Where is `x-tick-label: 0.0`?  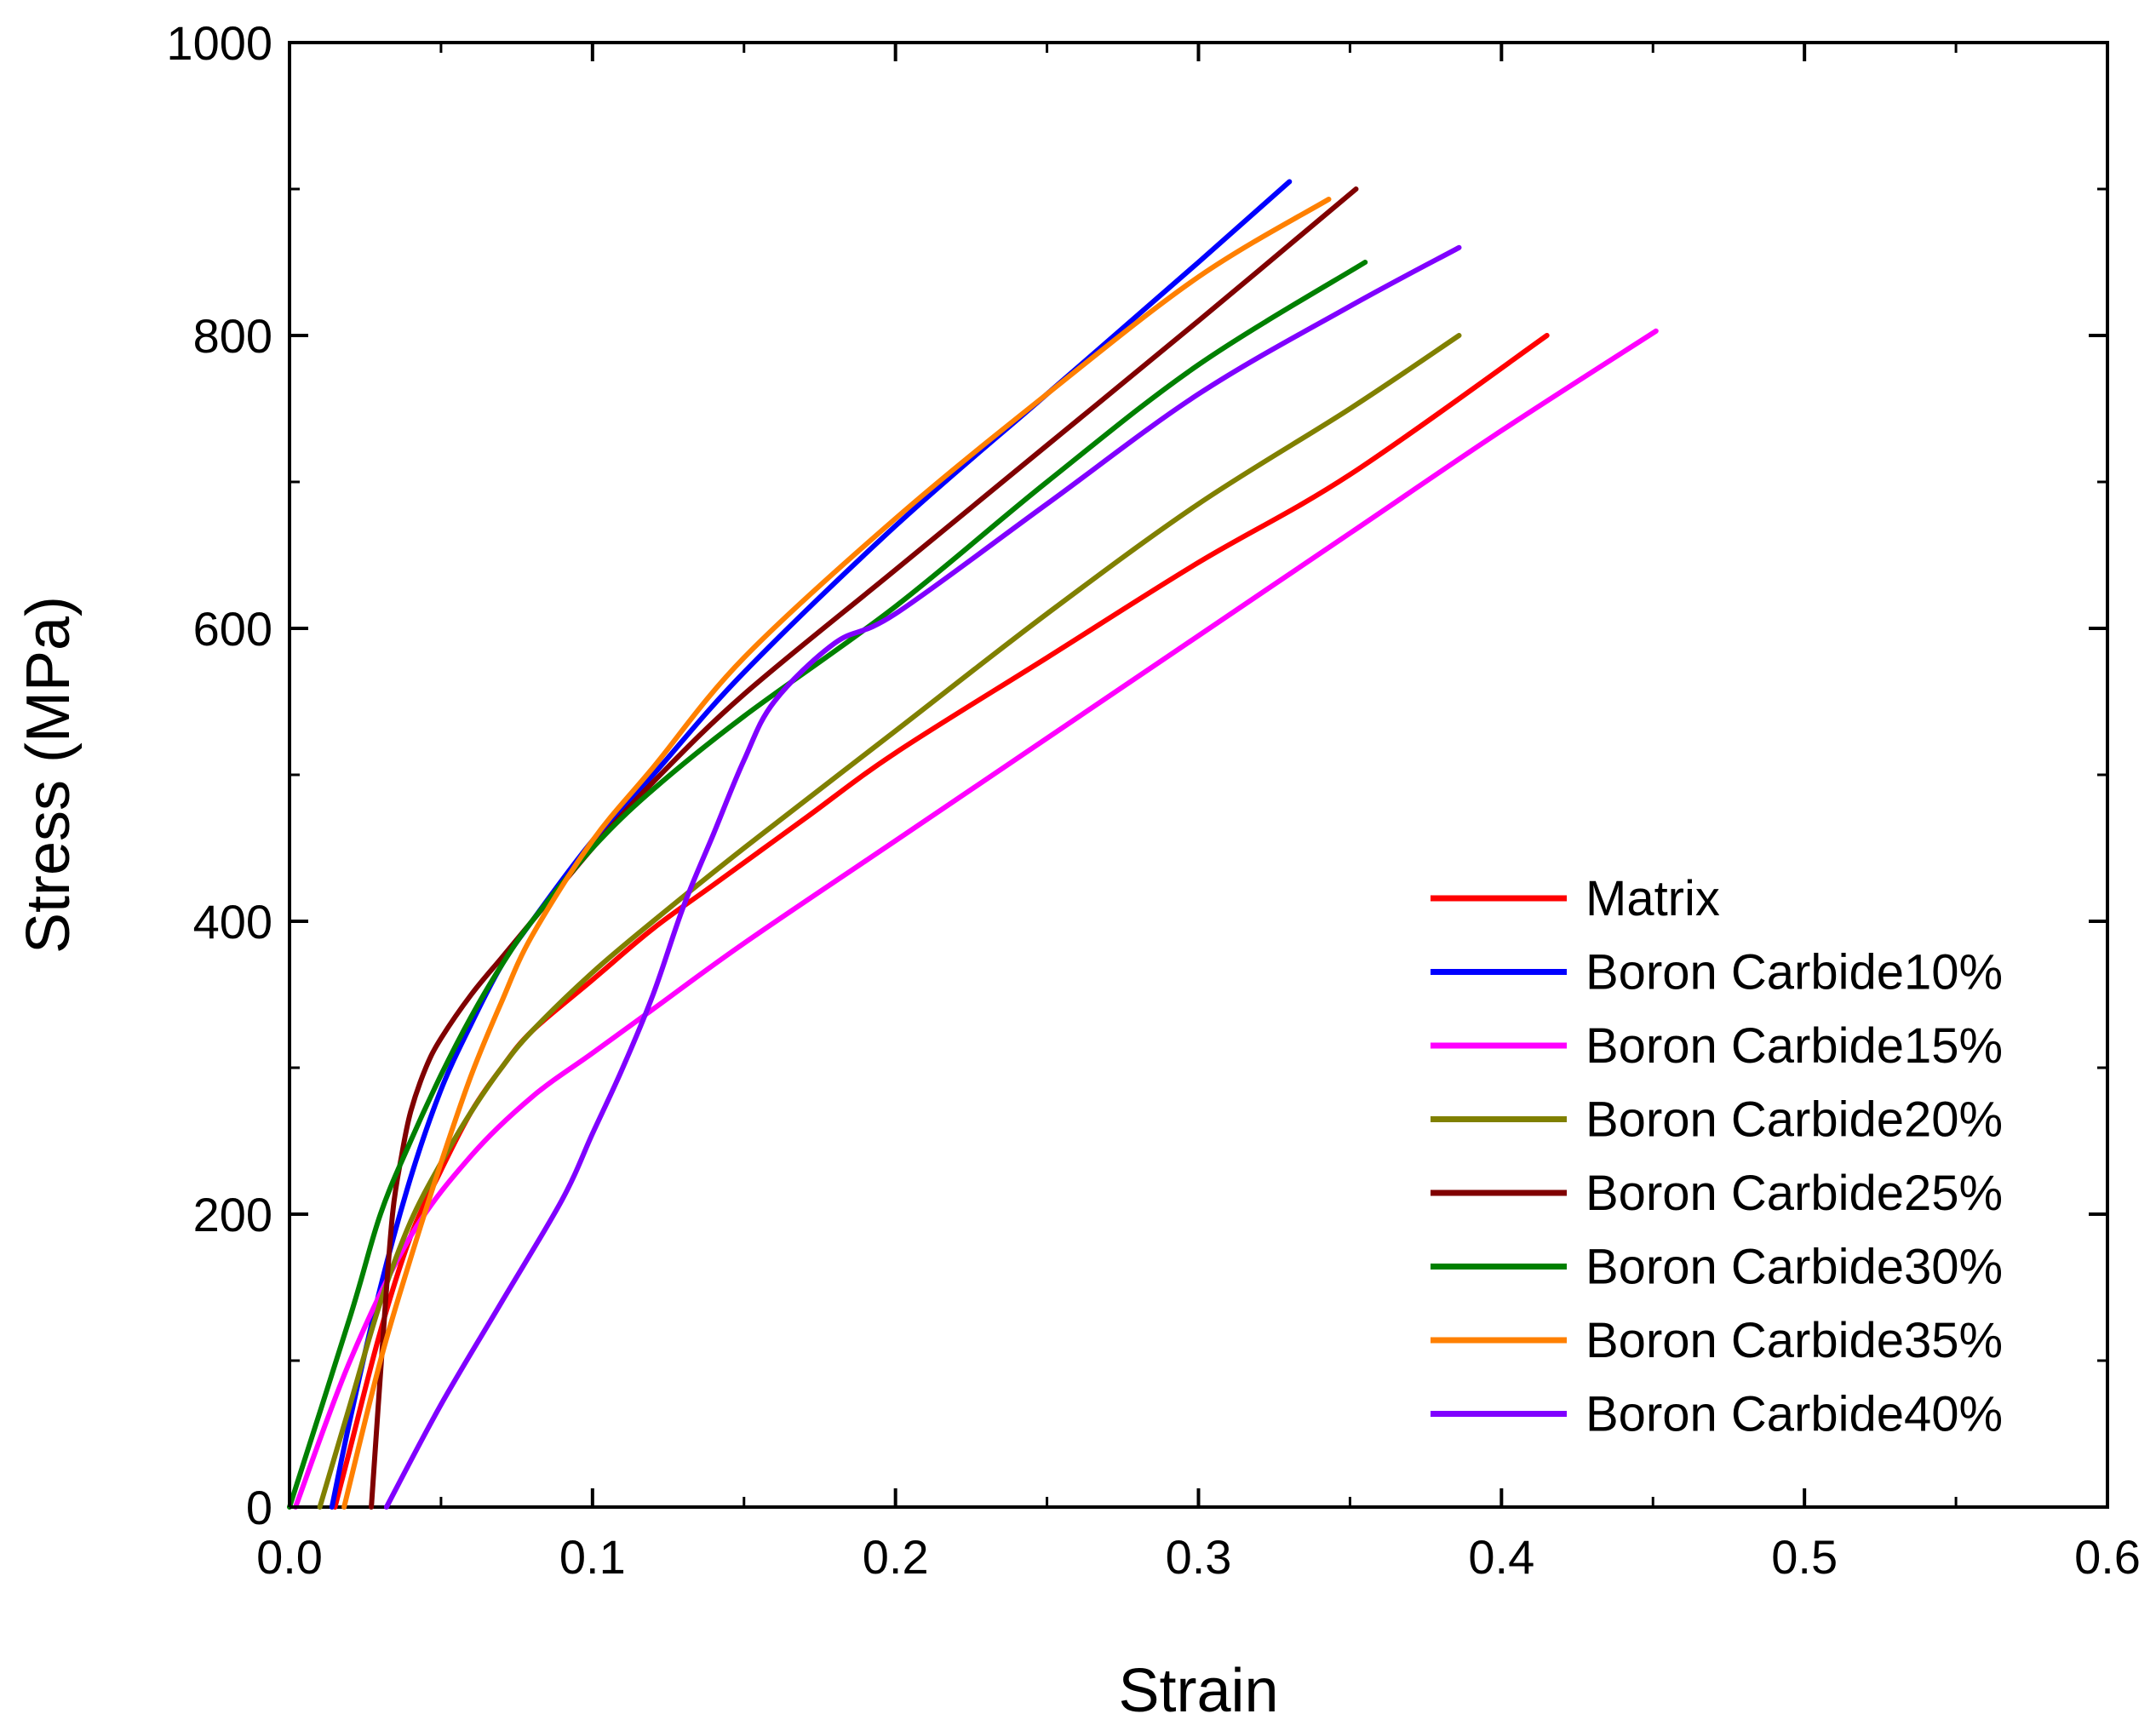 x-tick-label: 0.0 is located at coordinates (289, 1557).